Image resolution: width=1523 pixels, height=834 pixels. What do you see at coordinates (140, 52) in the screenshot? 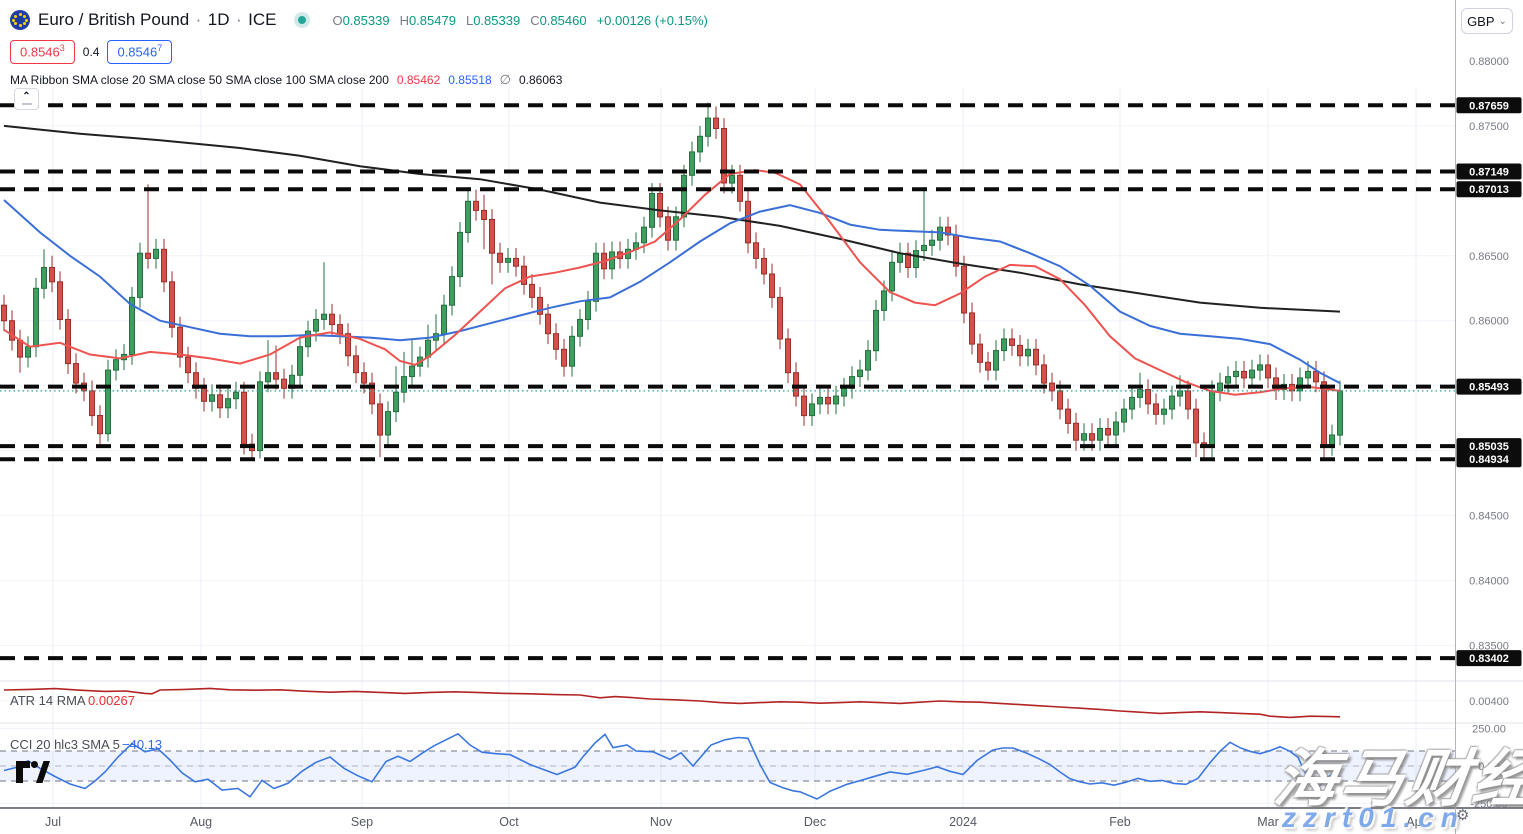
I see `buy-price-button: 0.85467` at bounding box center [140, 52].